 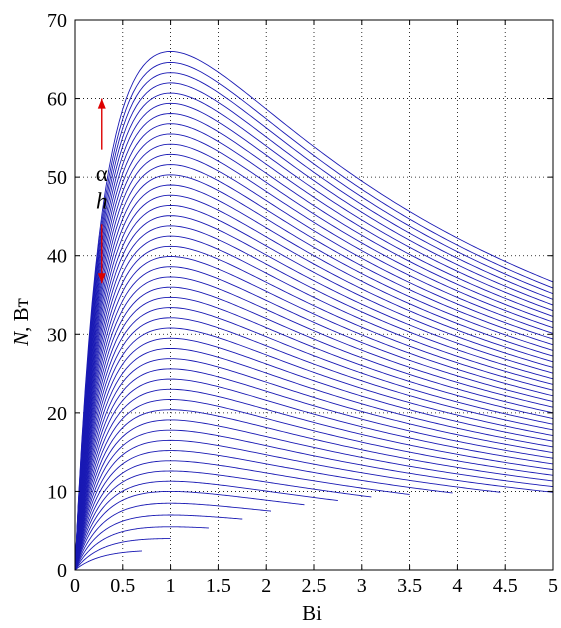 I want to click on x-tick-label: 5, so click(x=553, y=586).